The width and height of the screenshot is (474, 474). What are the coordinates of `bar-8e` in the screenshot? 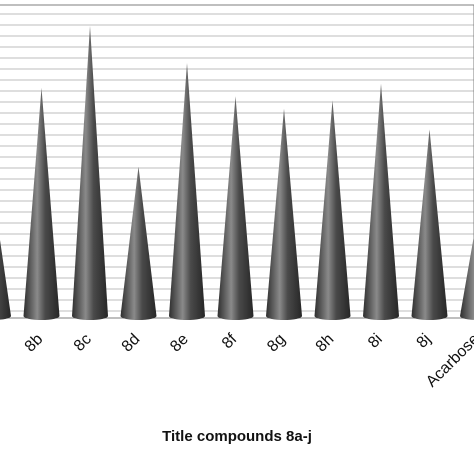 It's located at (187, 191).